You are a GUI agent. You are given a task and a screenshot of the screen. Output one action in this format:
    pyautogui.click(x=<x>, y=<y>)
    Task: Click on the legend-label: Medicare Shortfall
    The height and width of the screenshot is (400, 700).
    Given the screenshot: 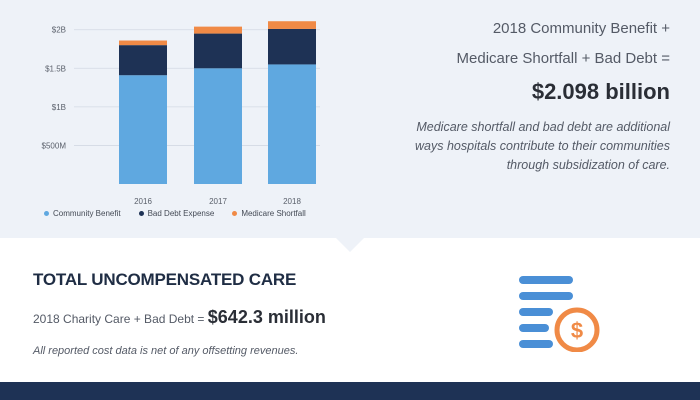 What is the action you would take?
    pyautogui.click(x=273, y=213)
    